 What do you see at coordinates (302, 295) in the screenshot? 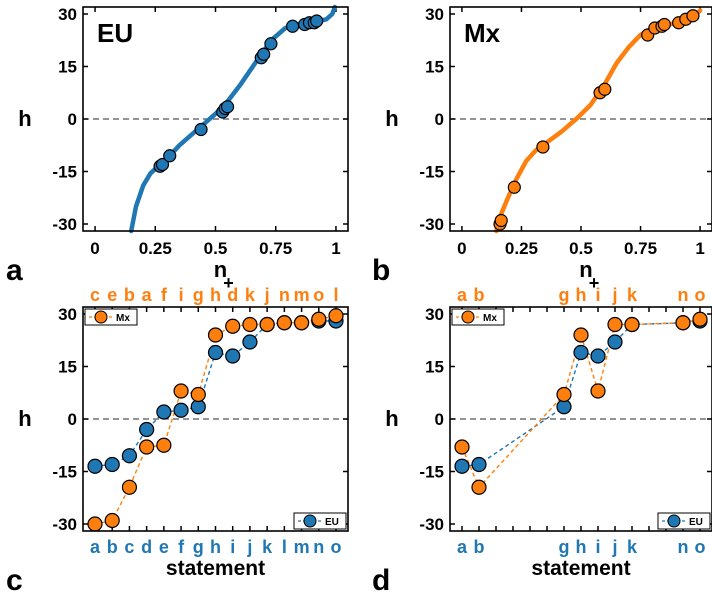
I see `x-tick-label-mx: m` at bounding box center [302, 295].